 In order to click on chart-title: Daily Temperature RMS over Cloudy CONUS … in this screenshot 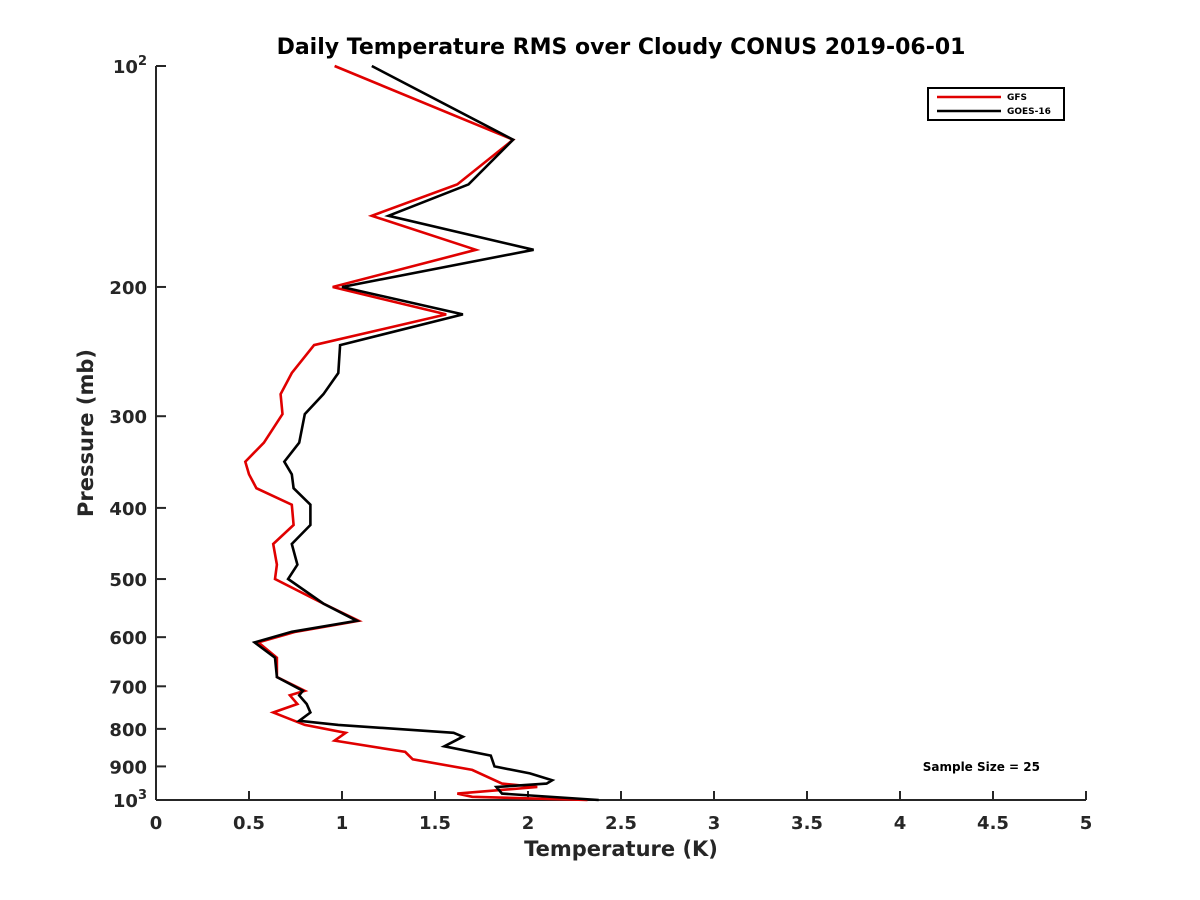, I will do `click(621, 47)`.